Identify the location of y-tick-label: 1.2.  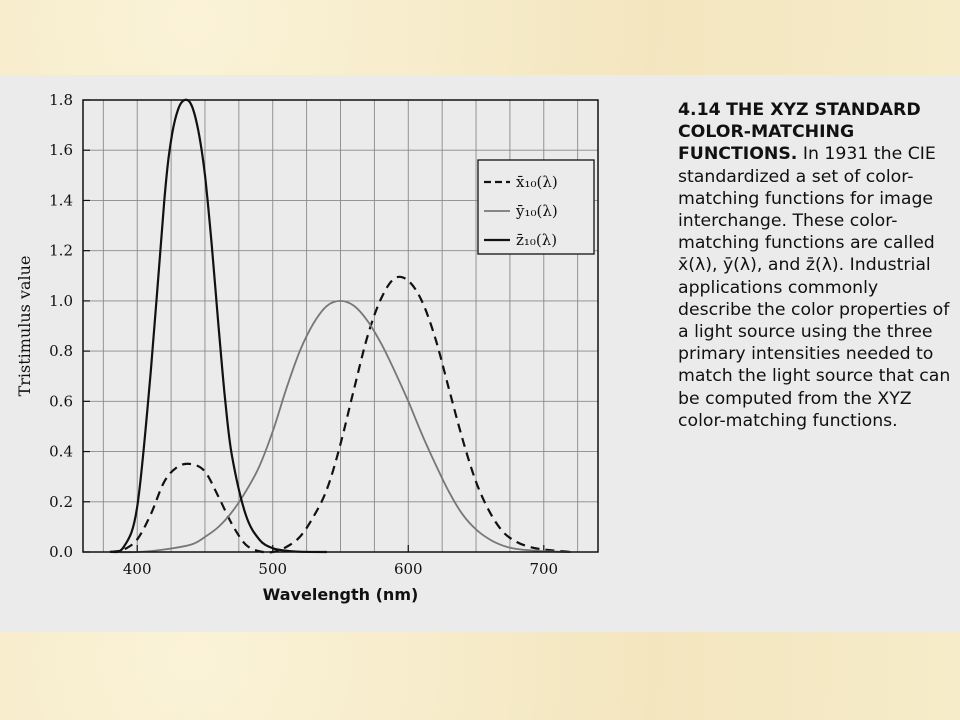
(61, 251).